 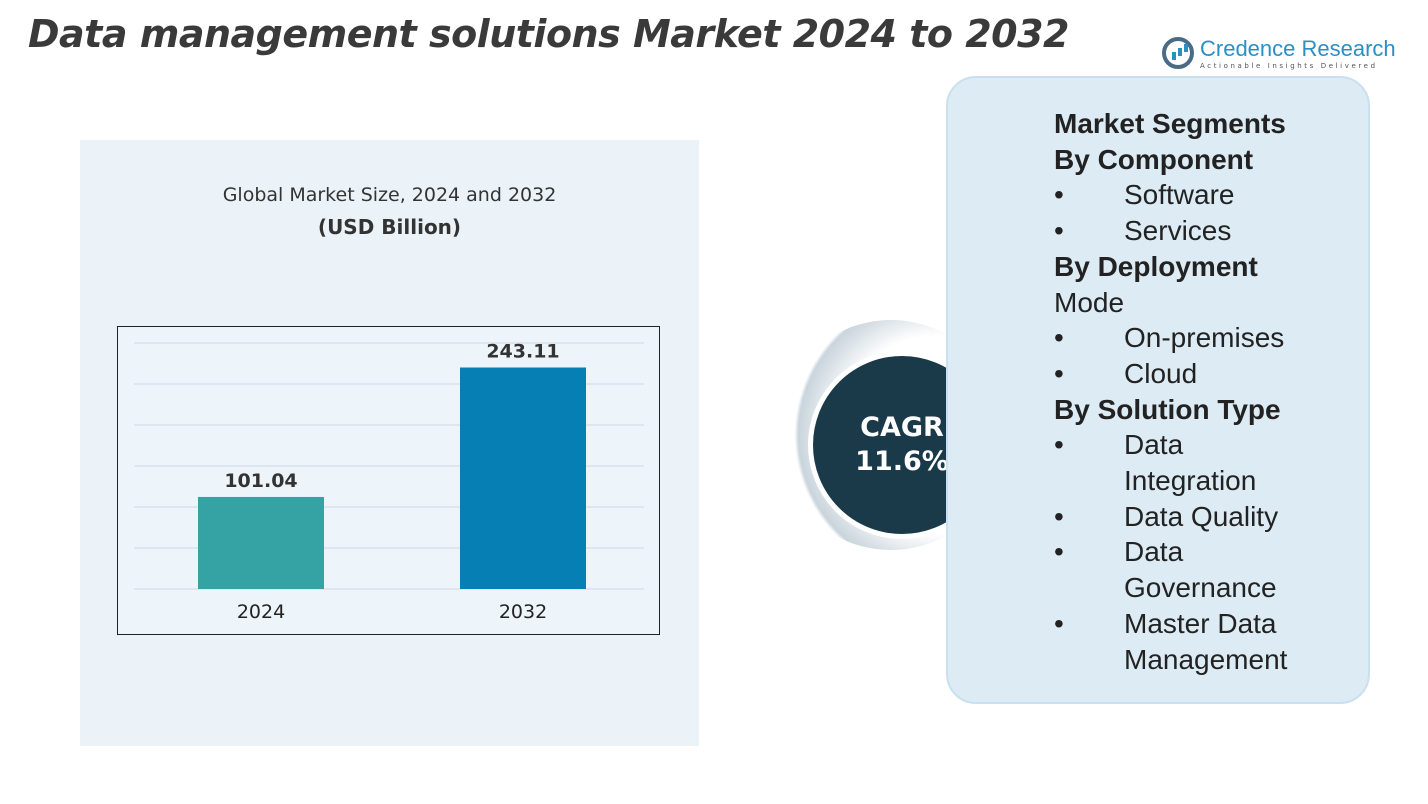 I want to click on chart-subtitle: (USD Billion), so click(x=389, y=227).